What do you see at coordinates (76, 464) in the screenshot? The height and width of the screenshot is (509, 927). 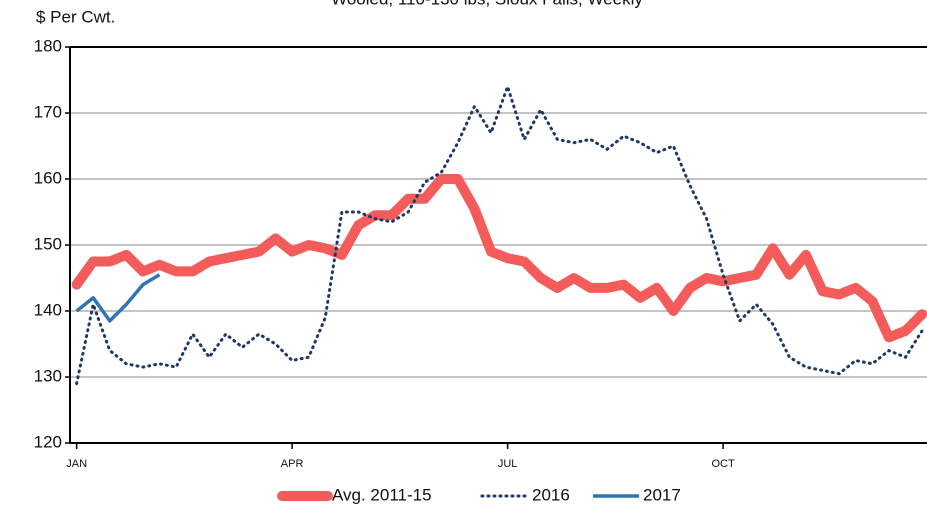 I see `x-tick-label: JAN` at bounding box center [76, 464].